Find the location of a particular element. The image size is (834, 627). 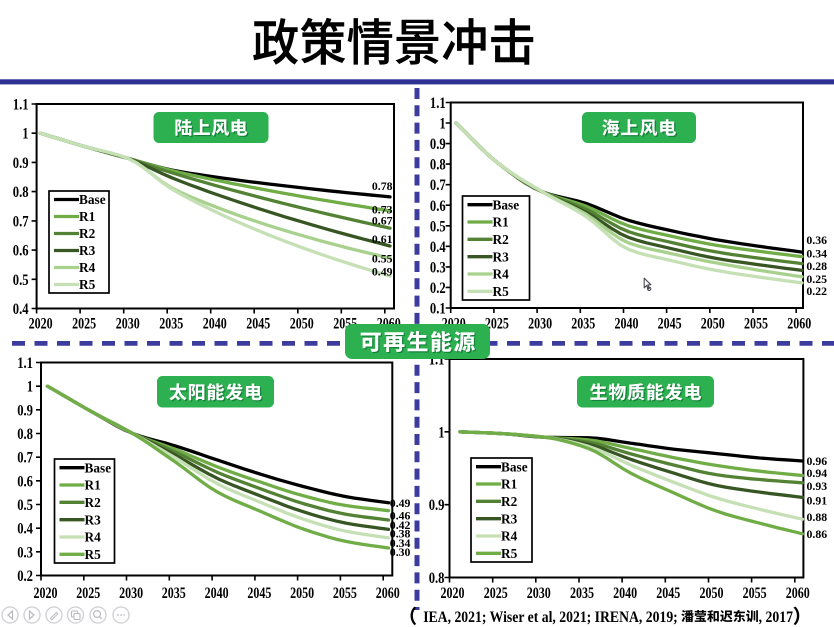

svg-text: 0.34 is located at coordinates (816, 254).